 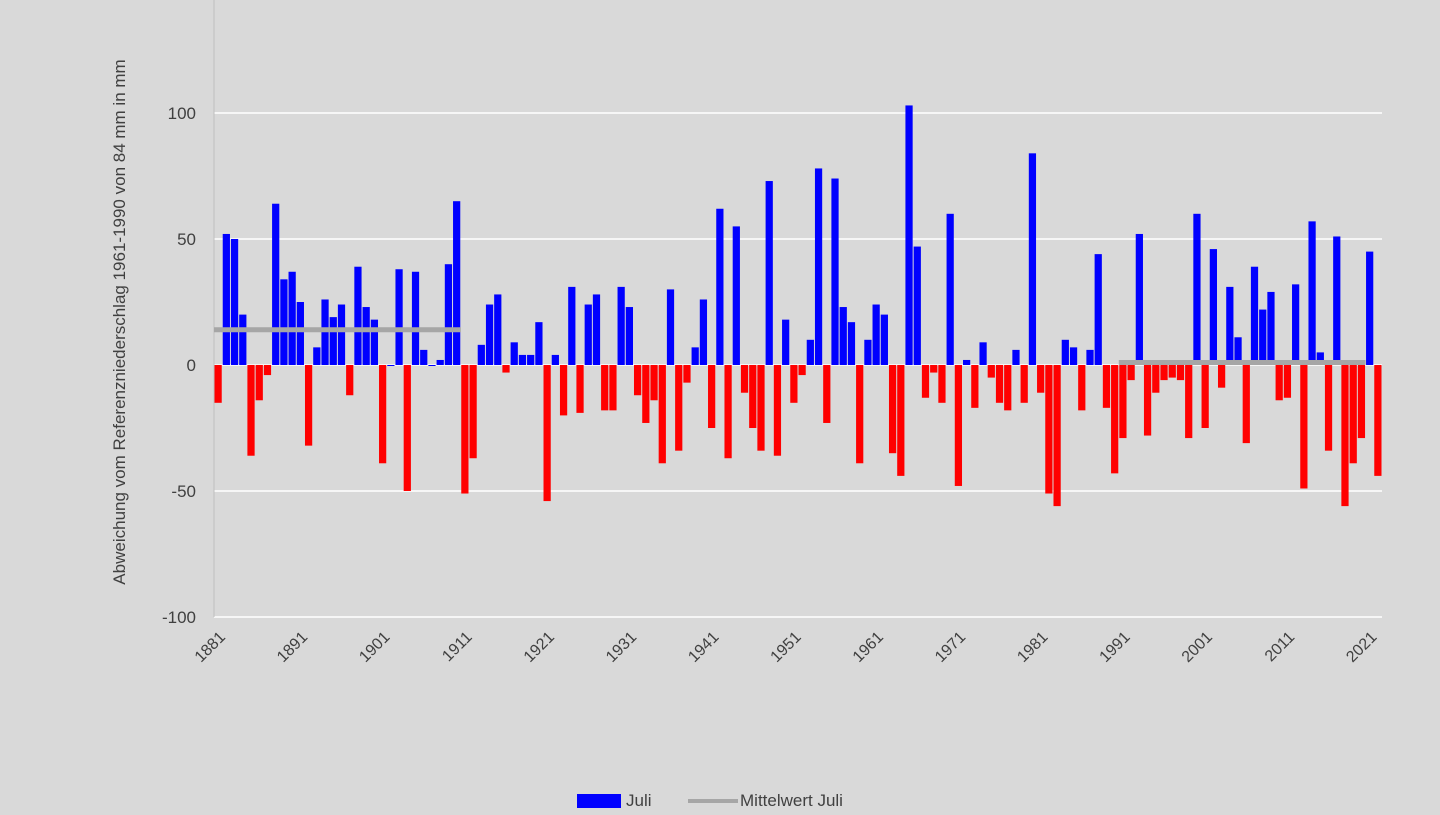 I want to click on bar-1959, so click(x=860, y=414).